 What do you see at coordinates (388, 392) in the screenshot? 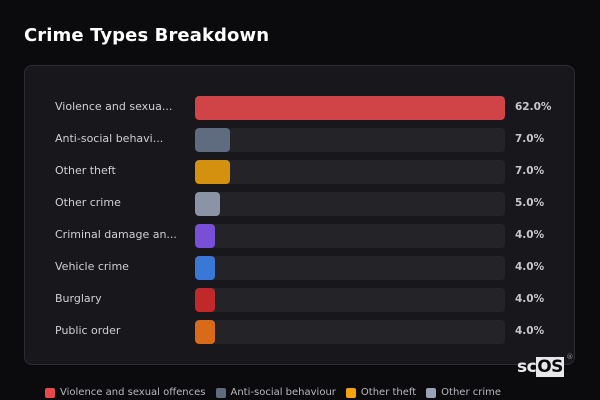
I see `legend-label: Other theft` at bounding box center [388, 392].